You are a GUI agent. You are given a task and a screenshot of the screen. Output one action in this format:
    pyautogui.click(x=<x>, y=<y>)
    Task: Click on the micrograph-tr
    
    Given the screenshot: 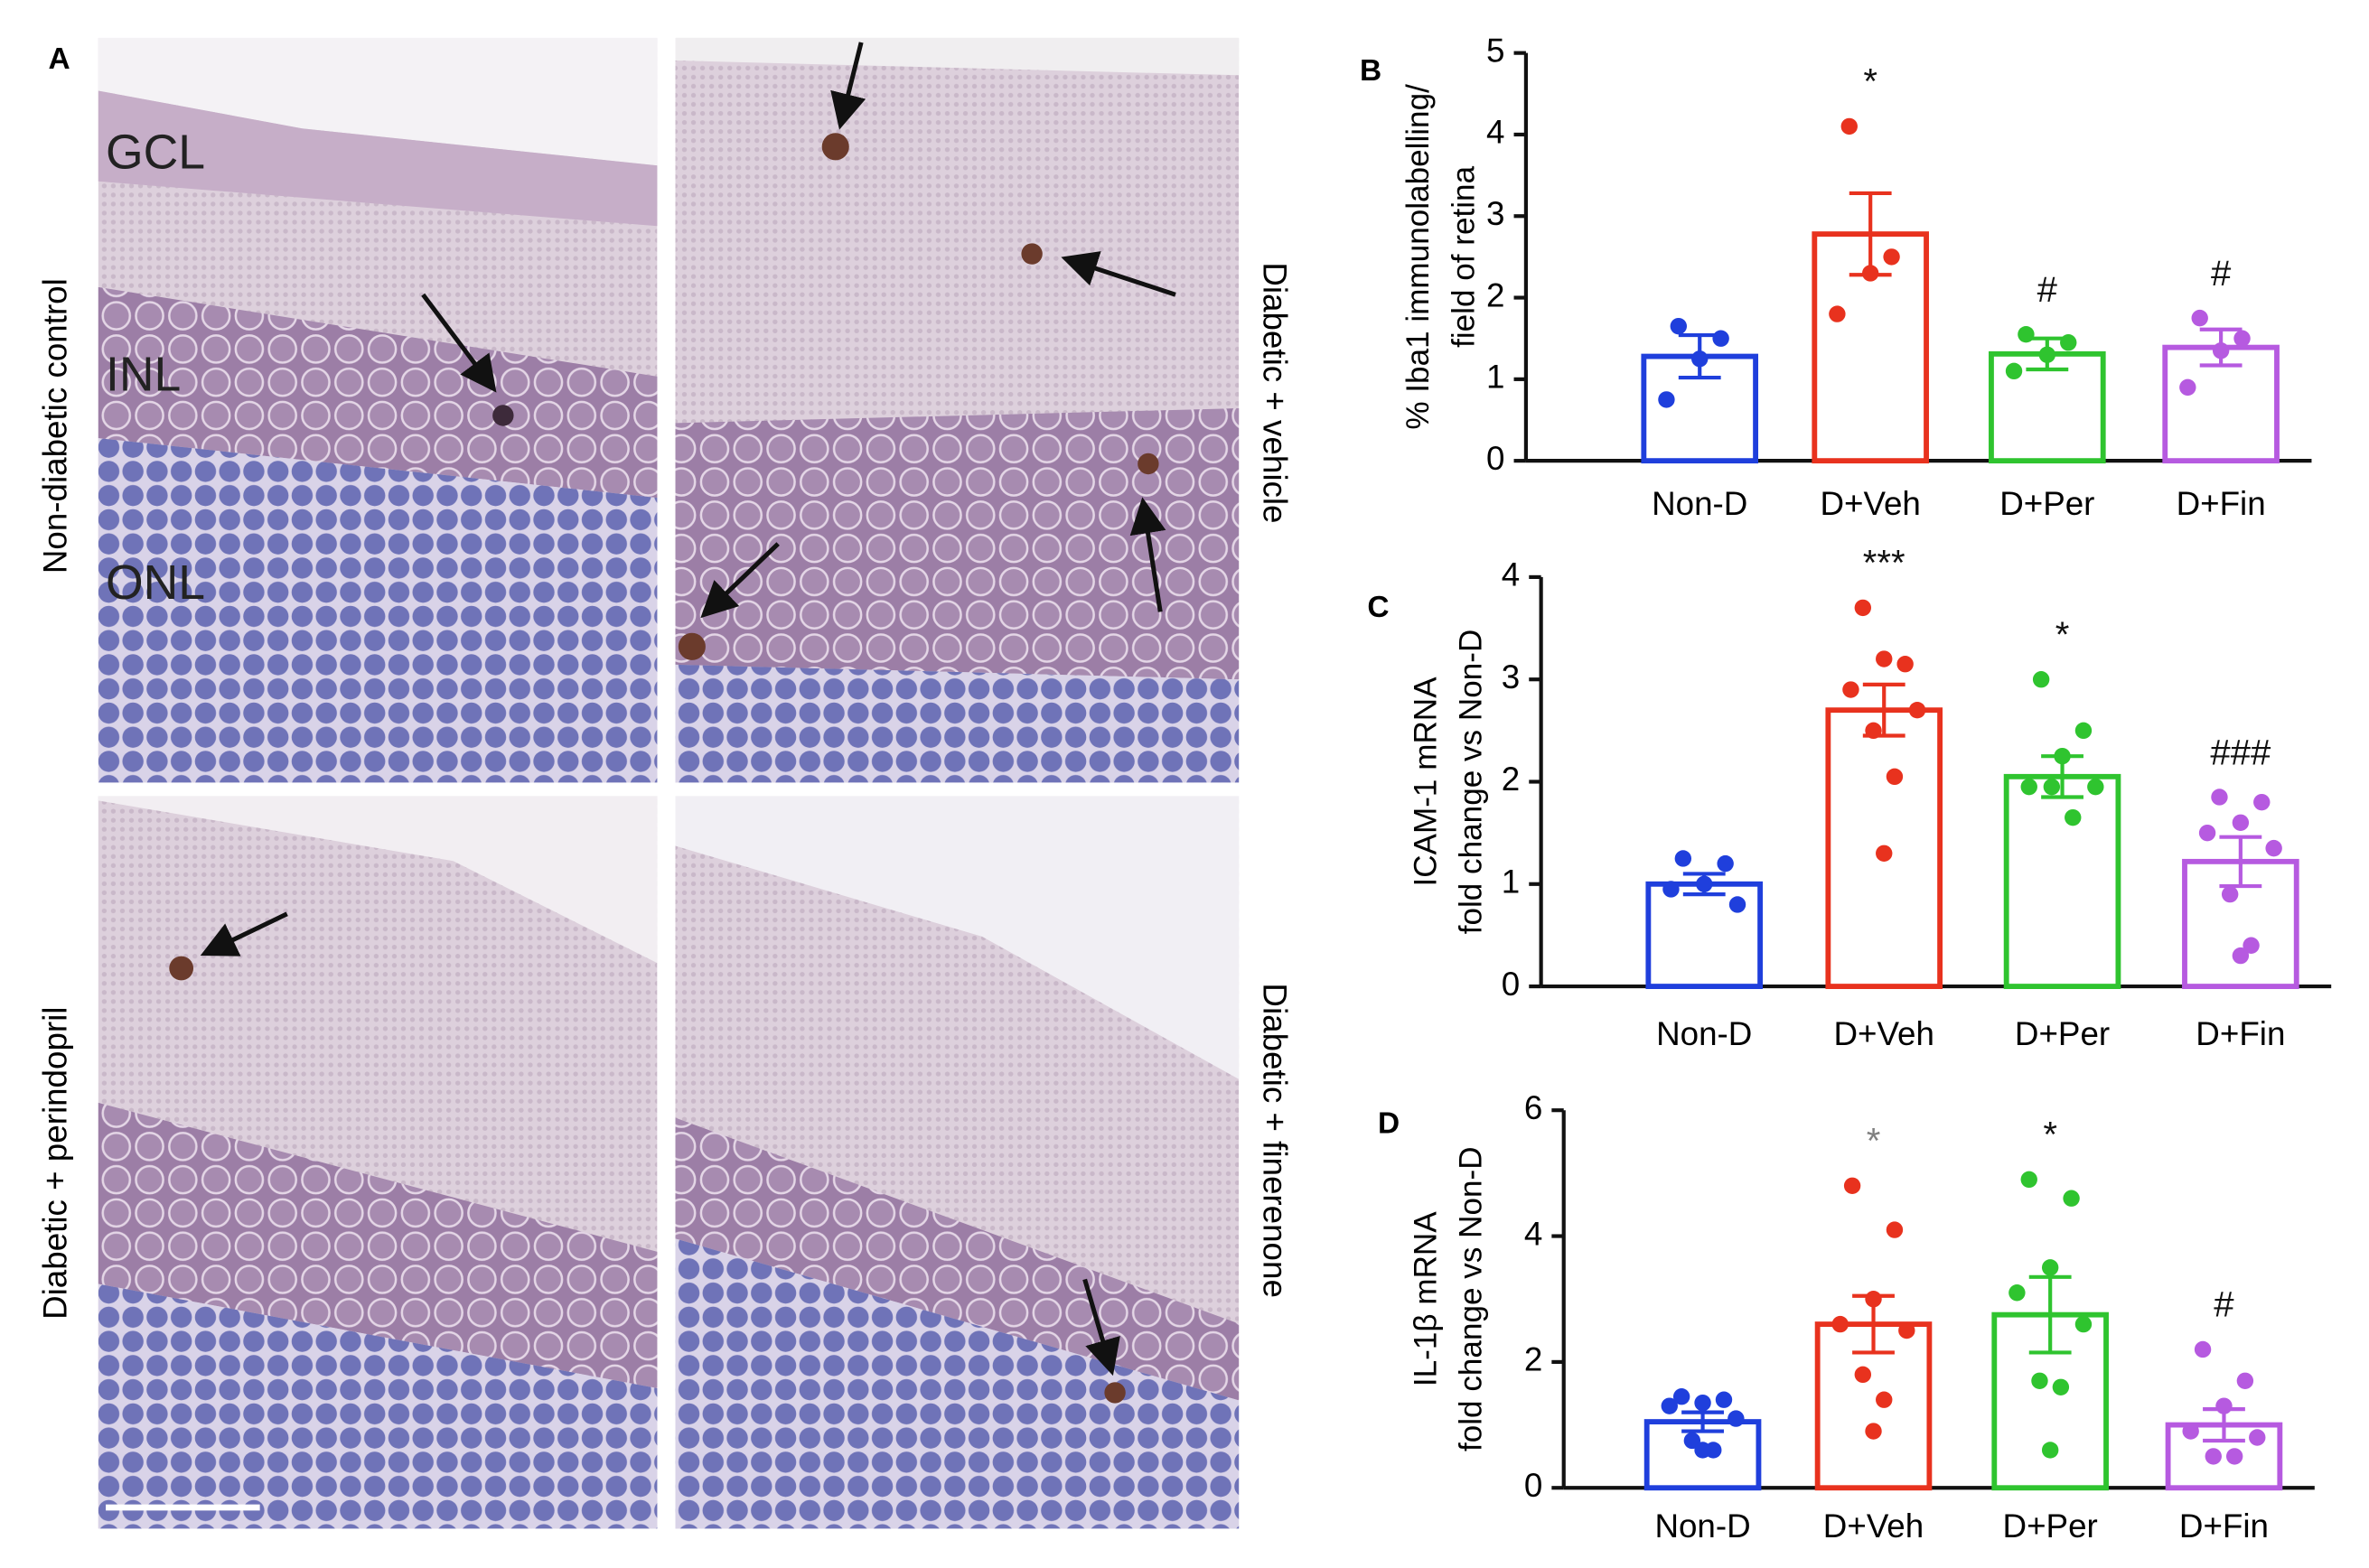 What is the action you would take?
    pyautogui.click(x=958, y=410)
    